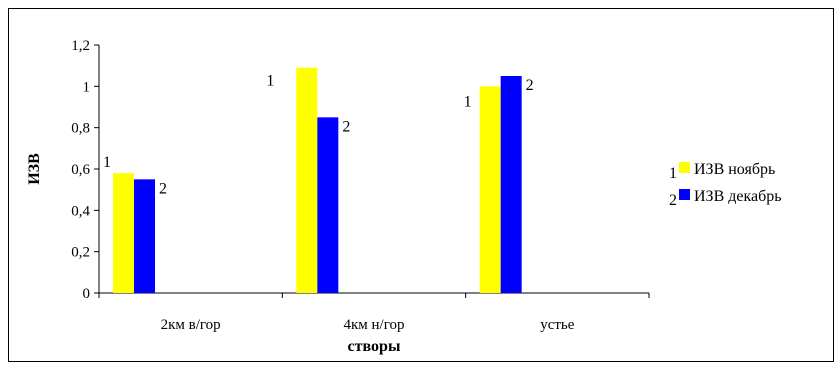  I want to click on y-axis-title: ИЗВ, so click(34, 169).